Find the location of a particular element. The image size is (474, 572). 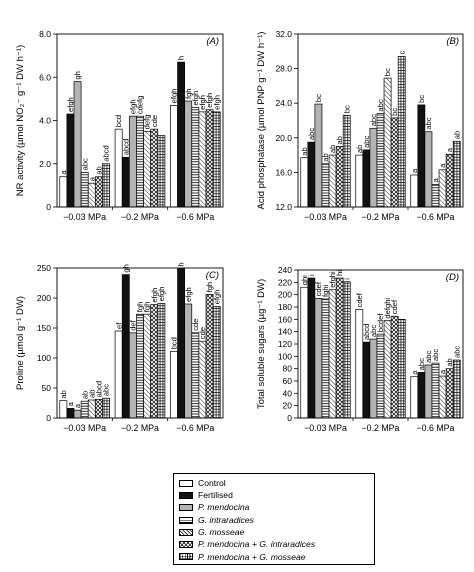

panel-label: (B) is located at coordinates (452, 41).